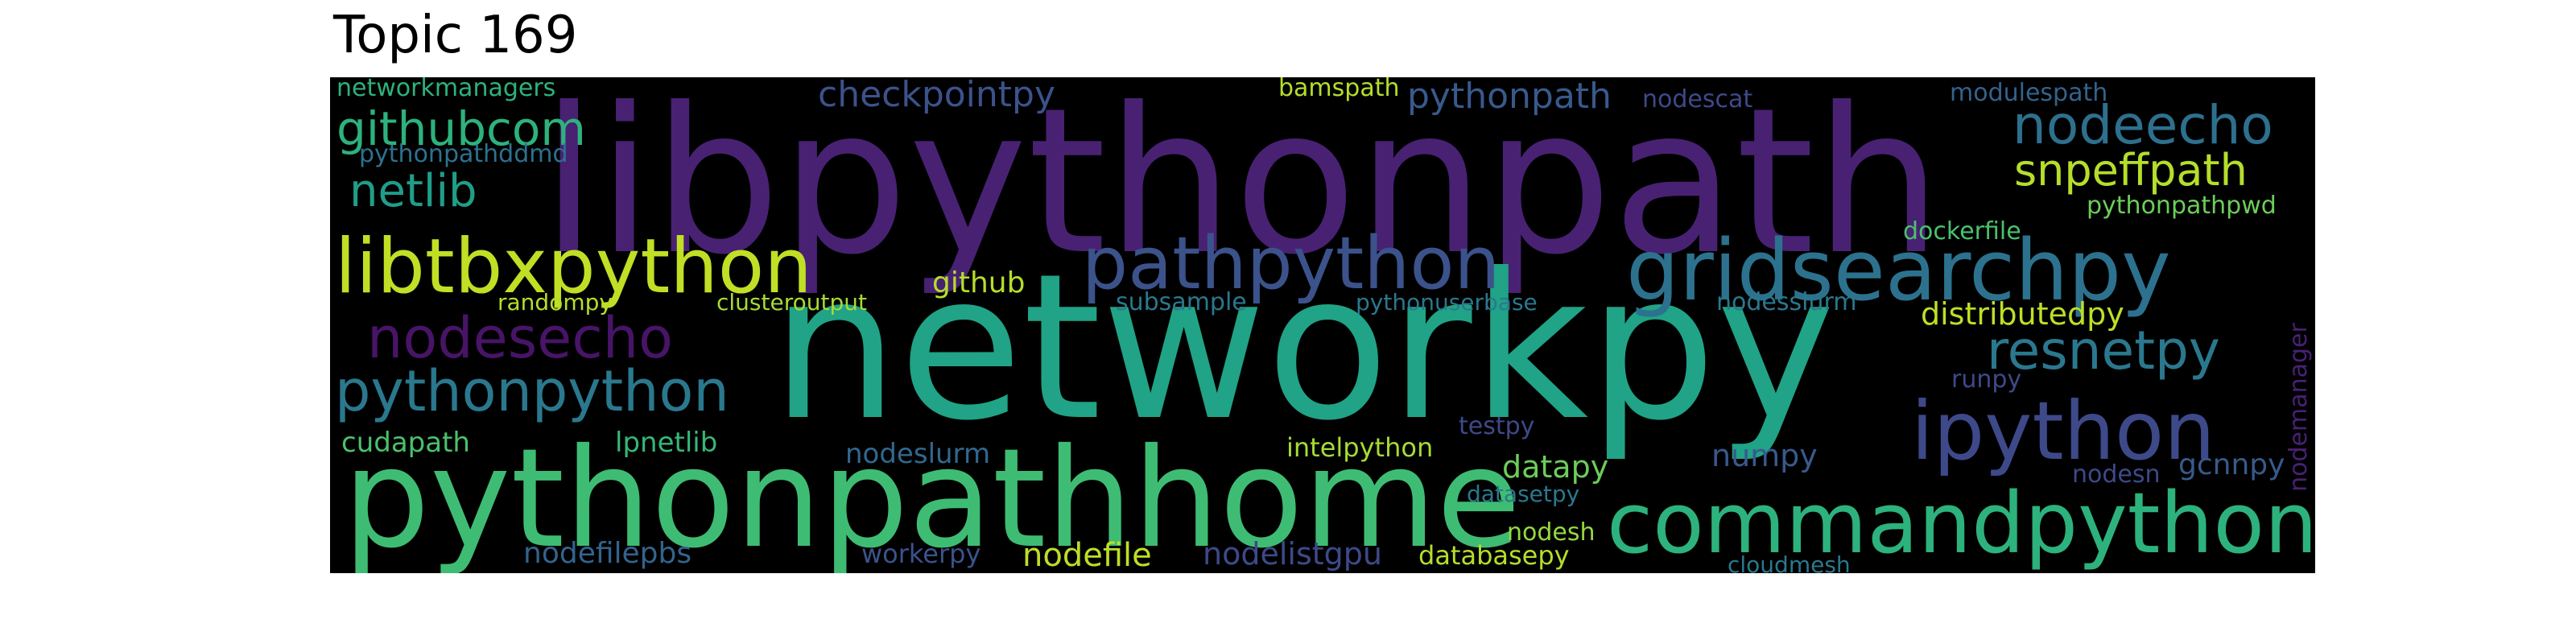 The height and width of the screenshot is (644, 2576). What do you see at coordinates (573, 267) in the screenshot?
I see `word-libtbxpython: libtbxpython` at bounding box center [573, 267].